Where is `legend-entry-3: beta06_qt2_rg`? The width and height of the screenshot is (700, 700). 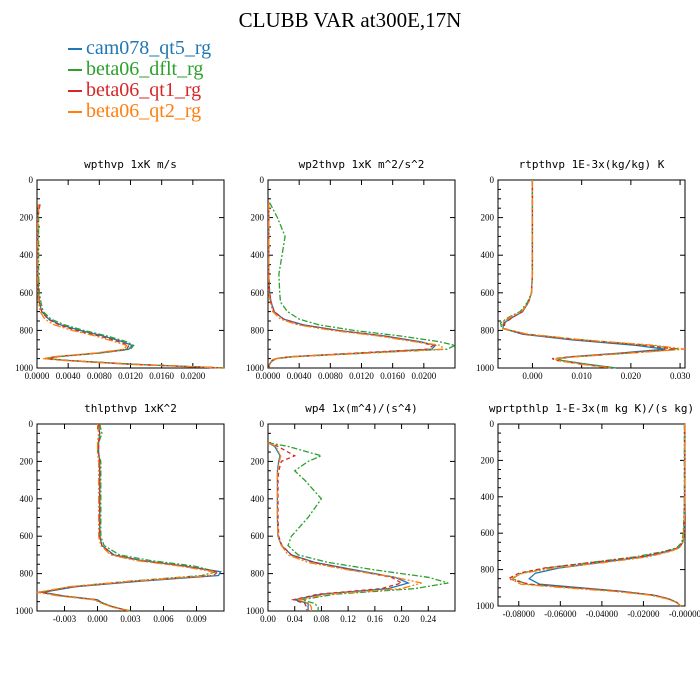 legend-entry-3: beta06_qt2_rg is located at coordinates (139, 111).